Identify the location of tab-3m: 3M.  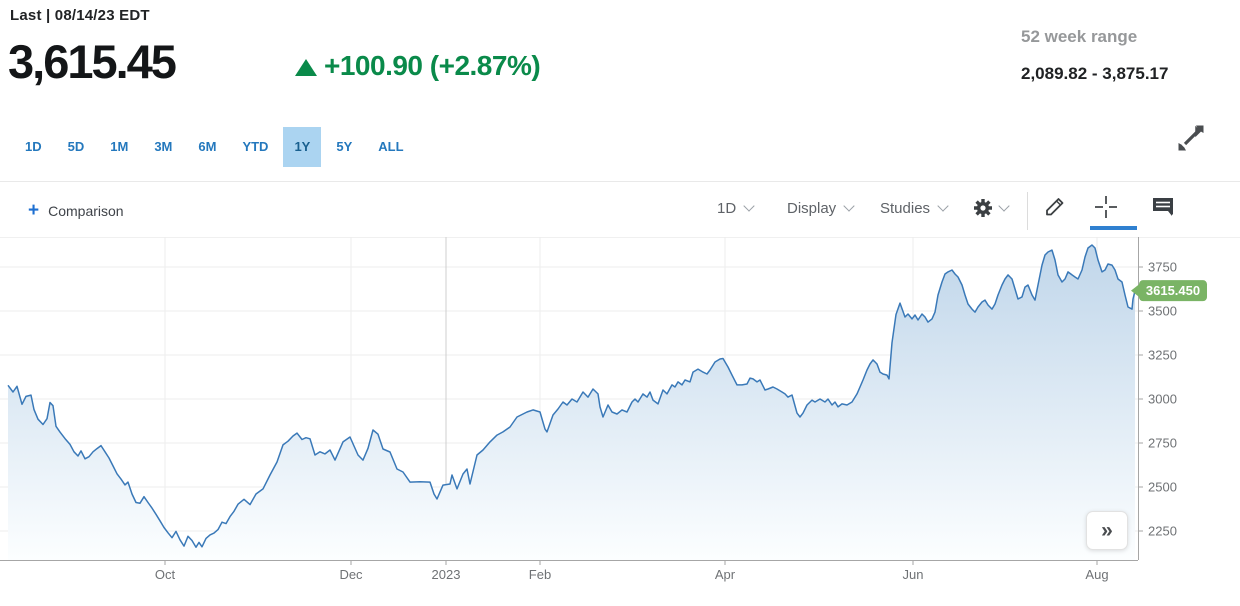
(163, 146).